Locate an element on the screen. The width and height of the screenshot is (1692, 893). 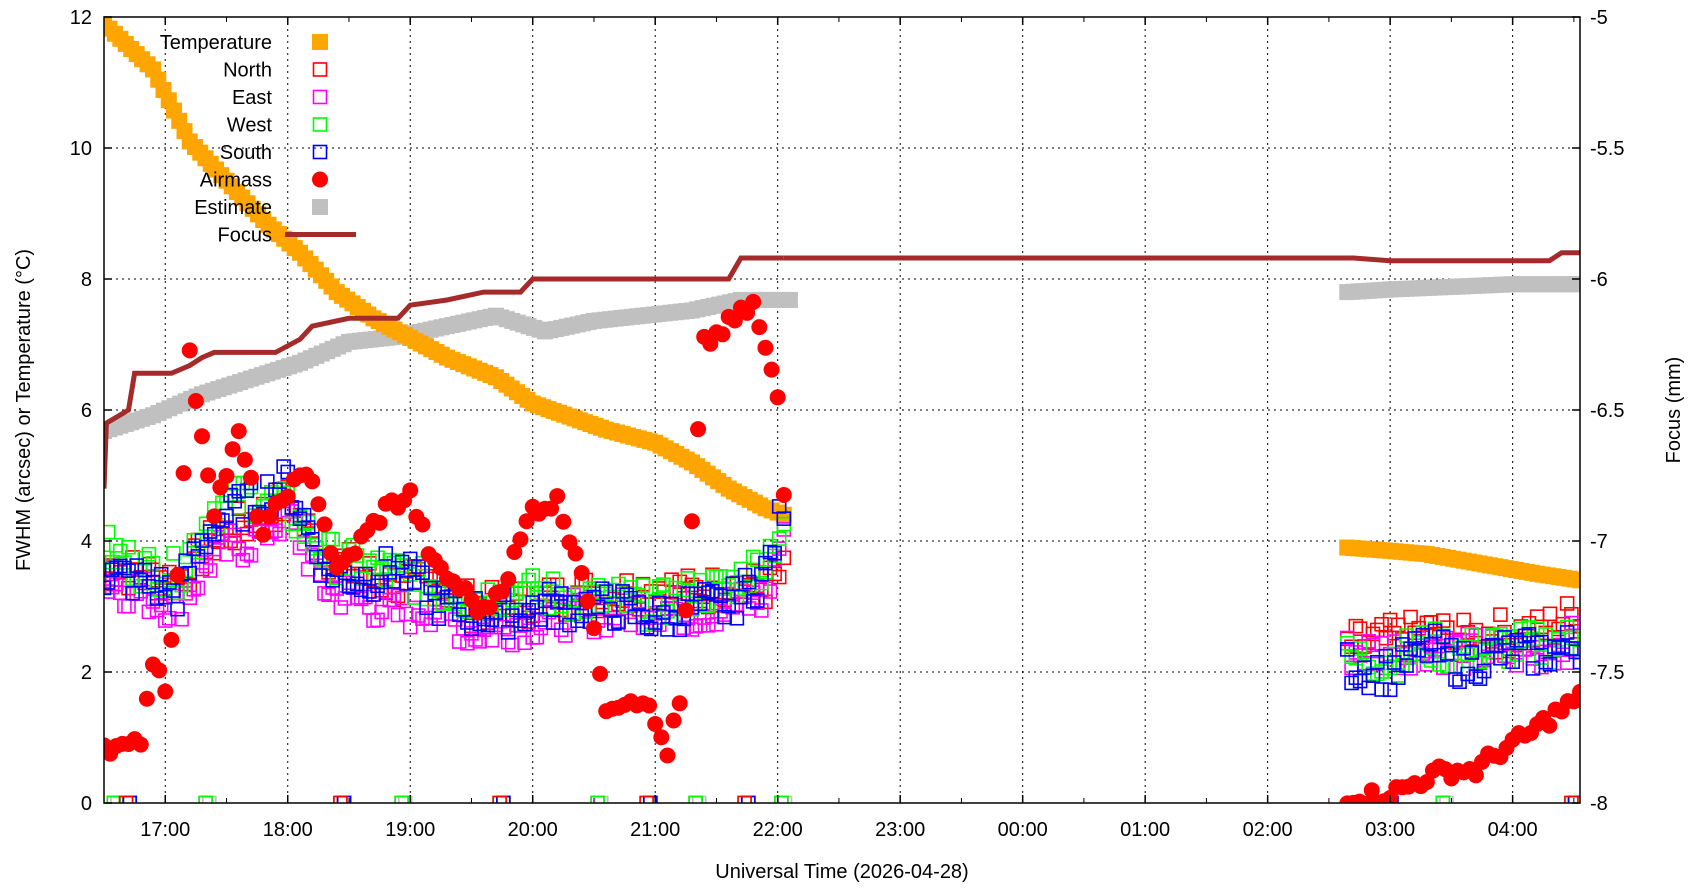
y2-tick-label: -6.5 is located at coordinates (1607, 411).